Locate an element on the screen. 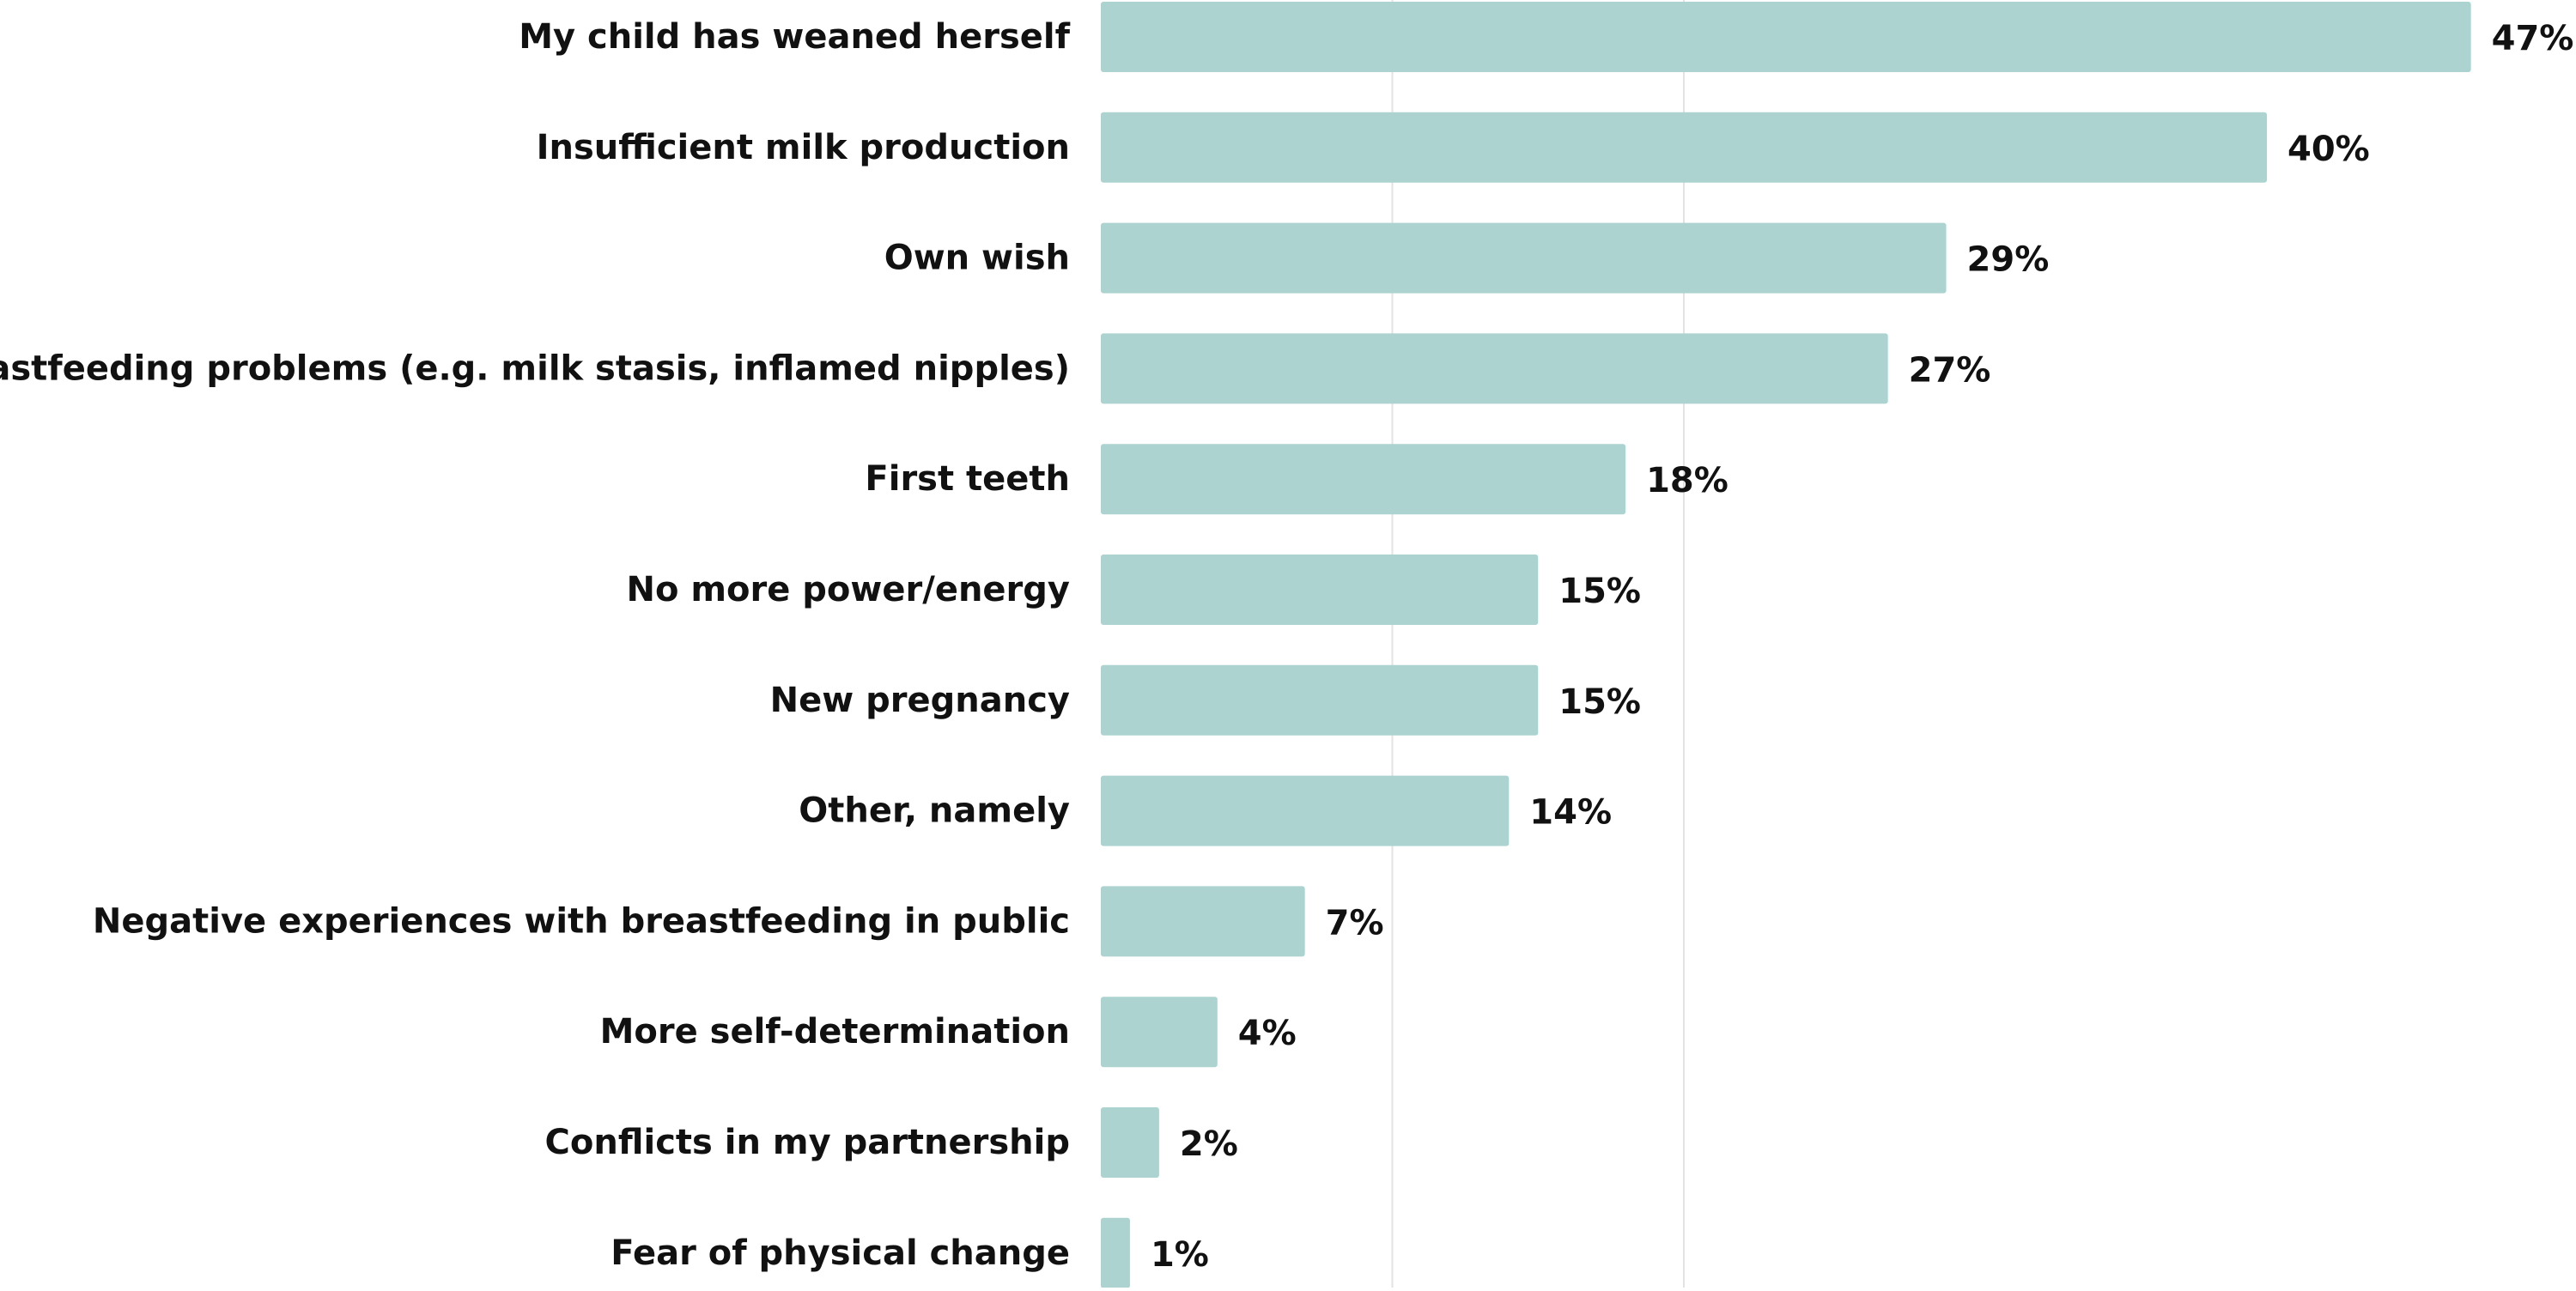  value-label: 1% is located at coordinates (1180, 1255).